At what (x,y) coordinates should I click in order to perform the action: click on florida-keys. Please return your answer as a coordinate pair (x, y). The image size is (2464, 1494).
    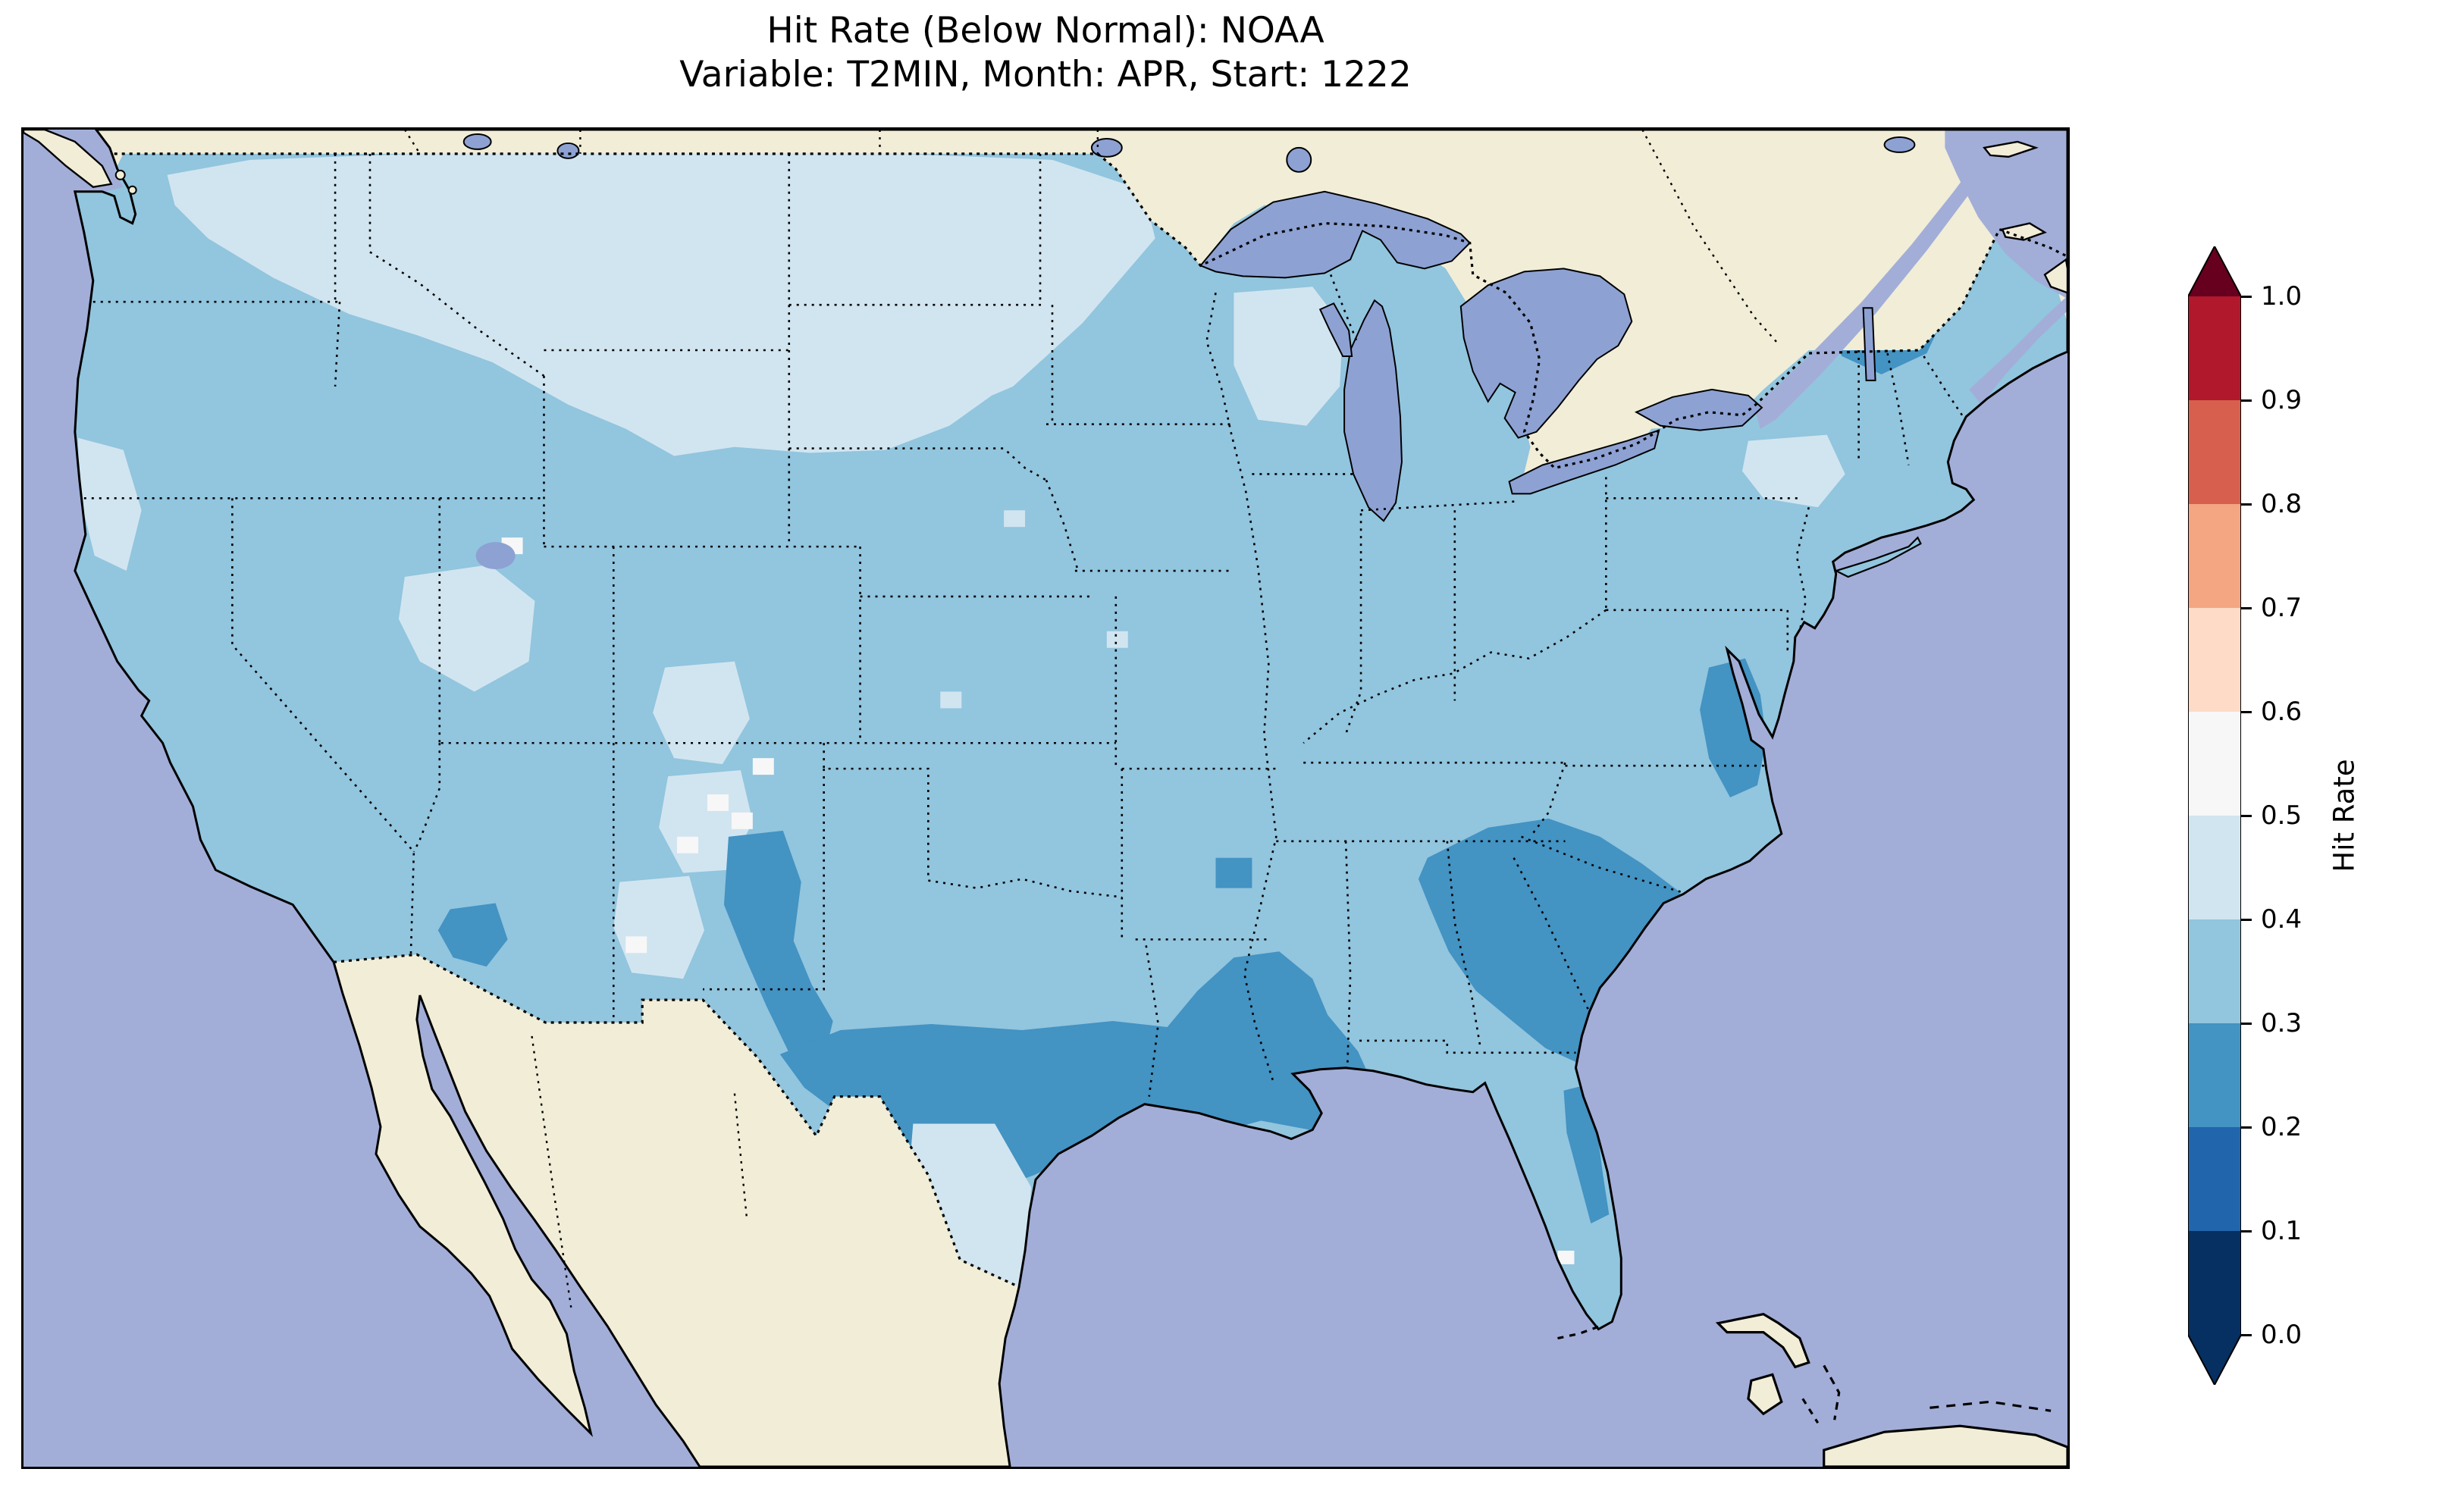
    Looking at the image, I should click on (1578, 1332).